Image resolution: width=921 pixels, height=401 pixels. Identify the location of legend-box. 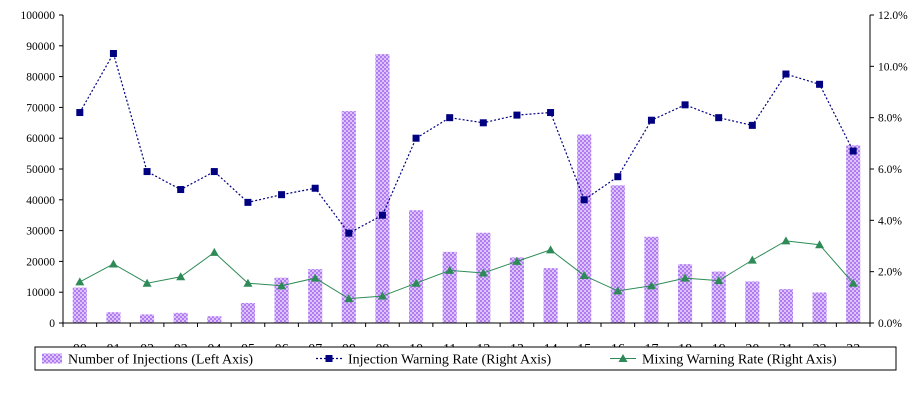
(465, 358).